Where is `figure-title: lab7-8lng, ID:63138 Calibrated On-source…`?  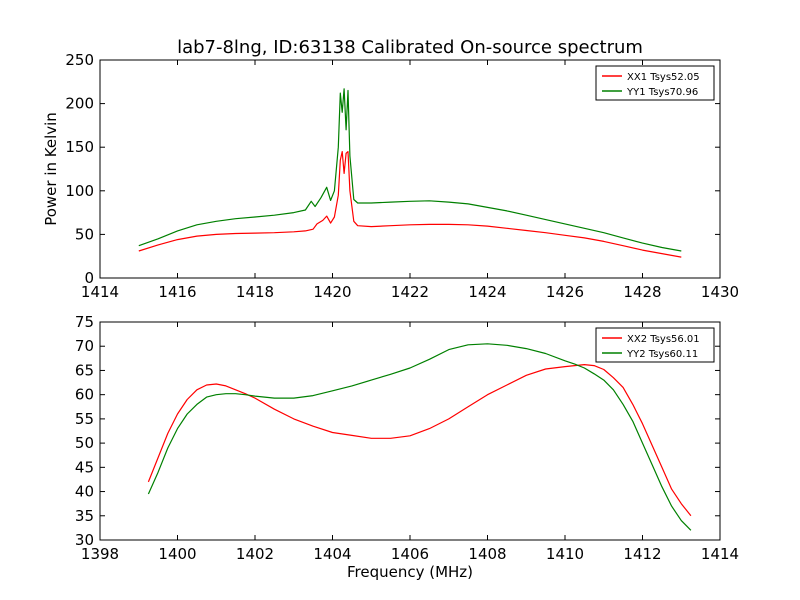 figure-title: lab7-8lng, ID:63138 Calibrated On-source… is located at coordinates (410, 47).